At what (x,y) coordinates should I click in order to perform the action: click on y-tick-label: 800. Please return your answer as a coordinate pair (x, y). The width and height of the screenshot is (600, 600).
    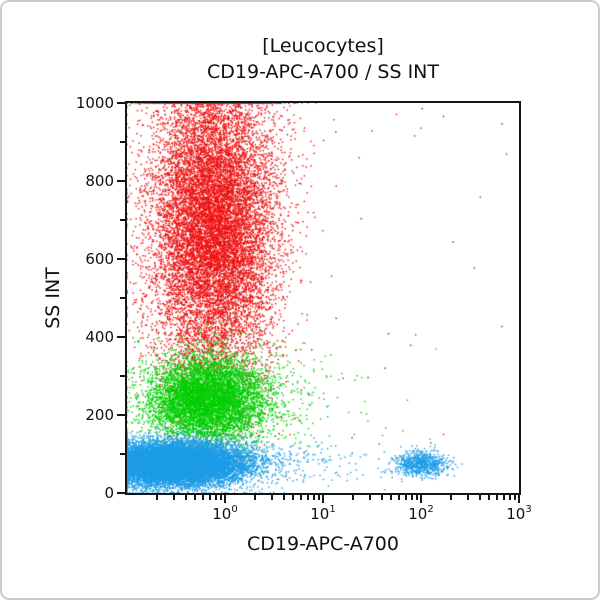
    Looking at the image, I should click on (99, 181).